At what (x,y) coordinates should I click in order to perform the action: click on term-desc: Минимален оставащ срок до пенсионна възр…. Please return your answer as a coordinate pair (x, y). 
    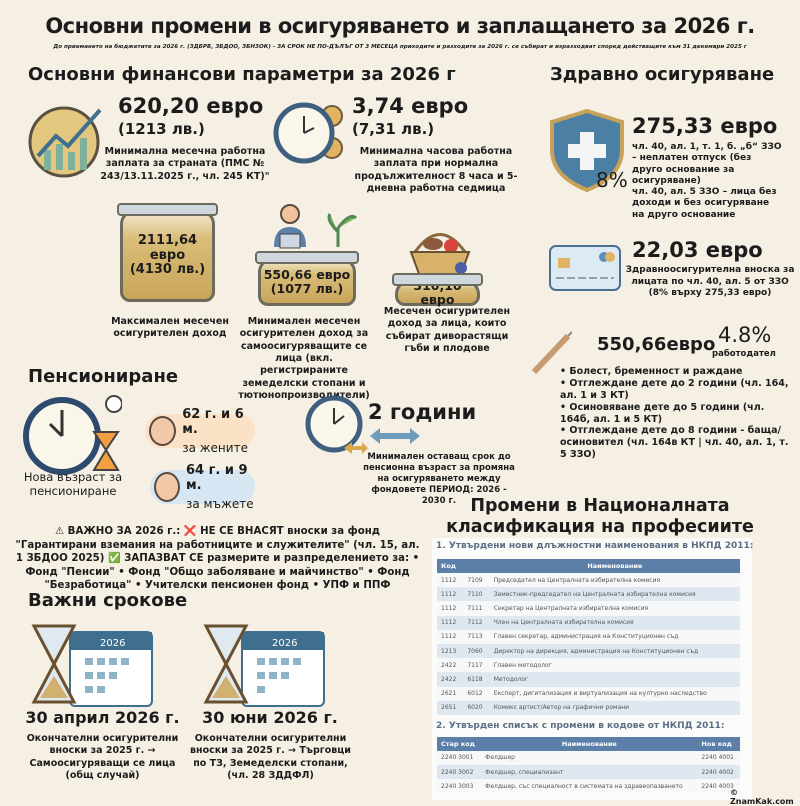
    Looking at the image, I should click on (439, 479).